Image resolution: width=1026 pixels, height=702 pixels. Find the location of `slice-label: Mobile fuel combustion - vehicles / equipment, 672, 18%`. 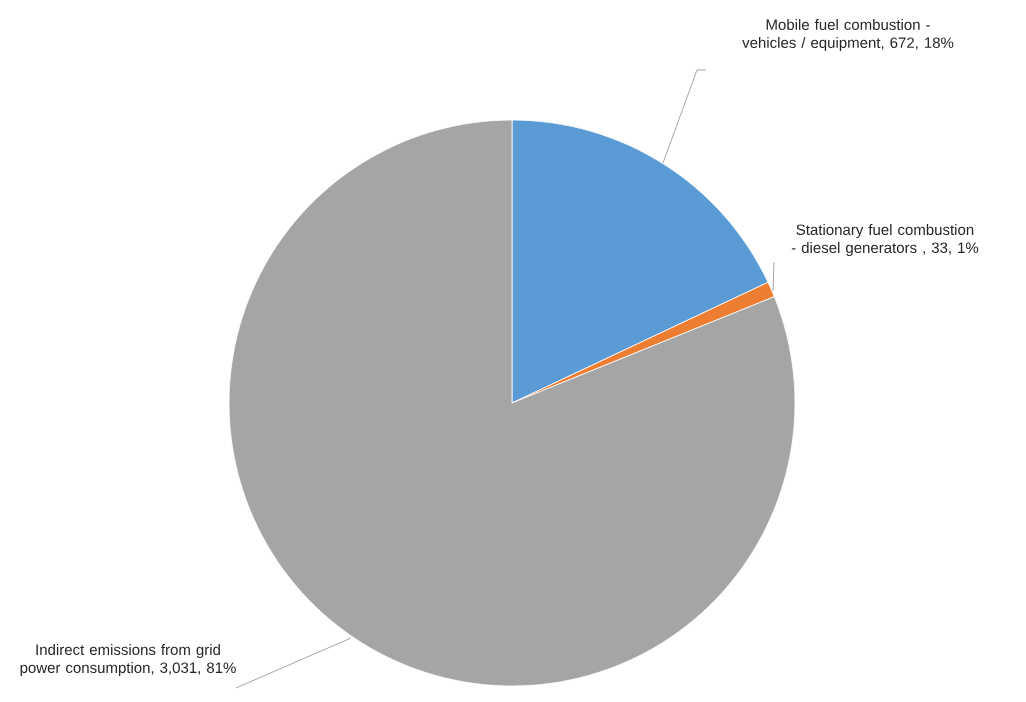

slice-label: Mobile fuel combustion - vehicles / equipment, 672, 18% is located at coordinates (848, 35).